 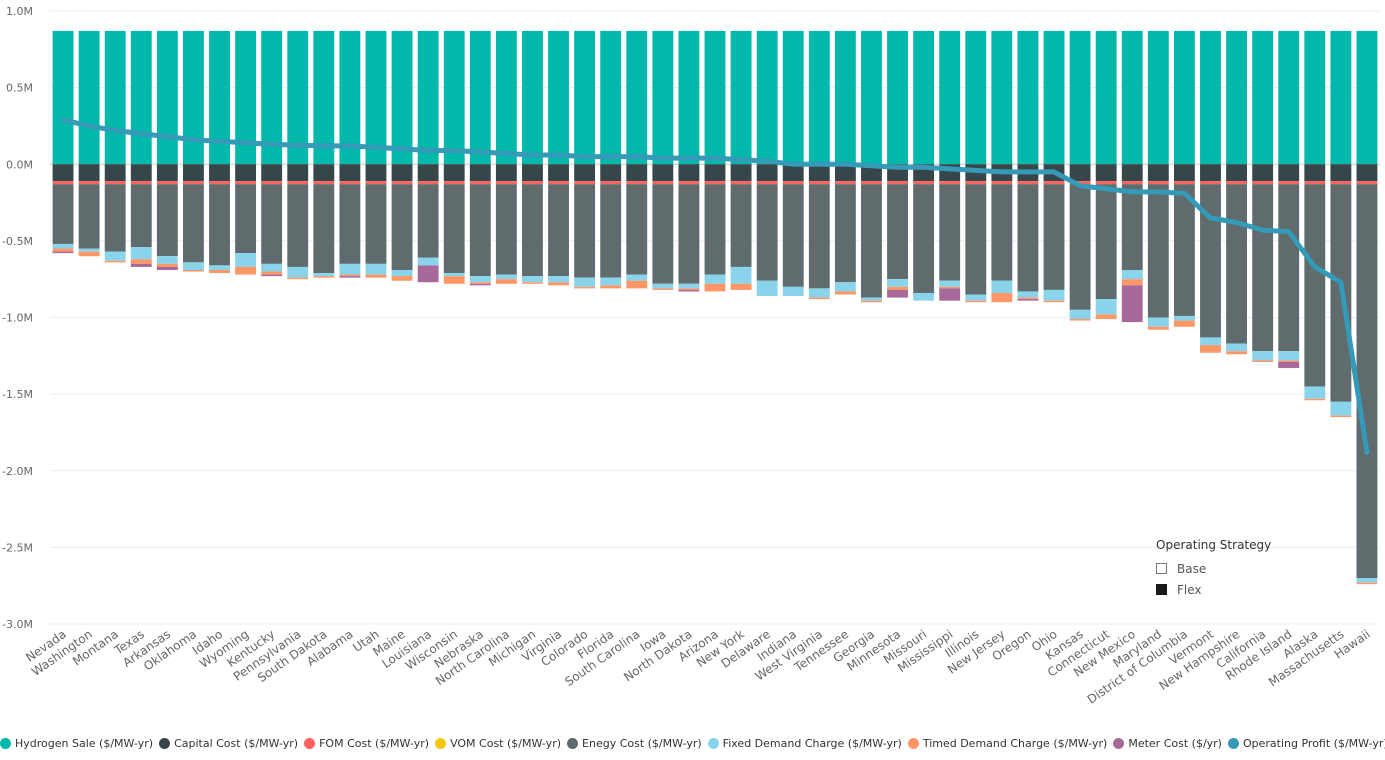 I want to click on legend-item-flex: Flex, so click(x=1221, y=589).